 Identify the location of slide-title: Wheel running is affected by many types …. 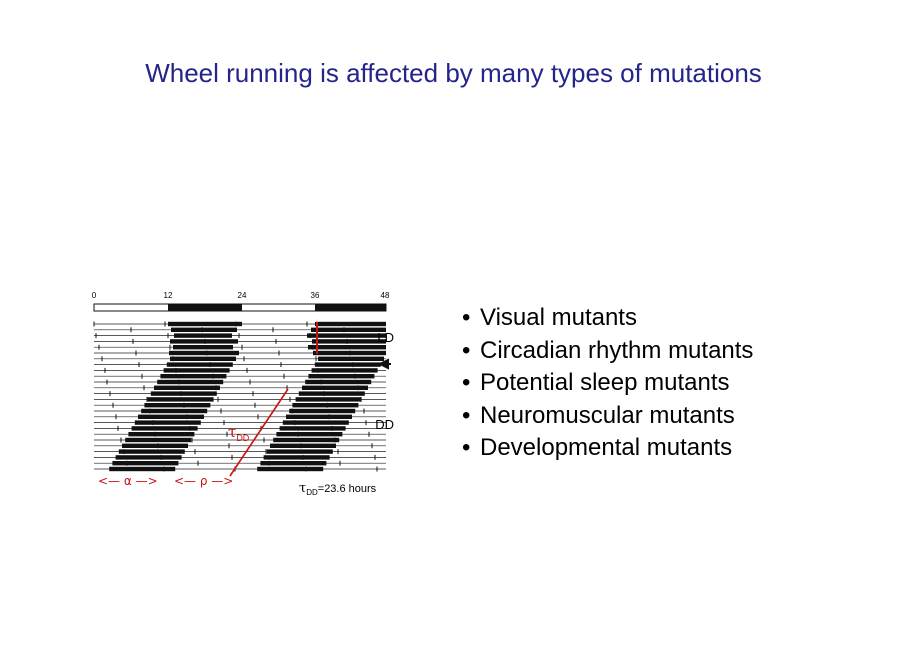
(453, 73).